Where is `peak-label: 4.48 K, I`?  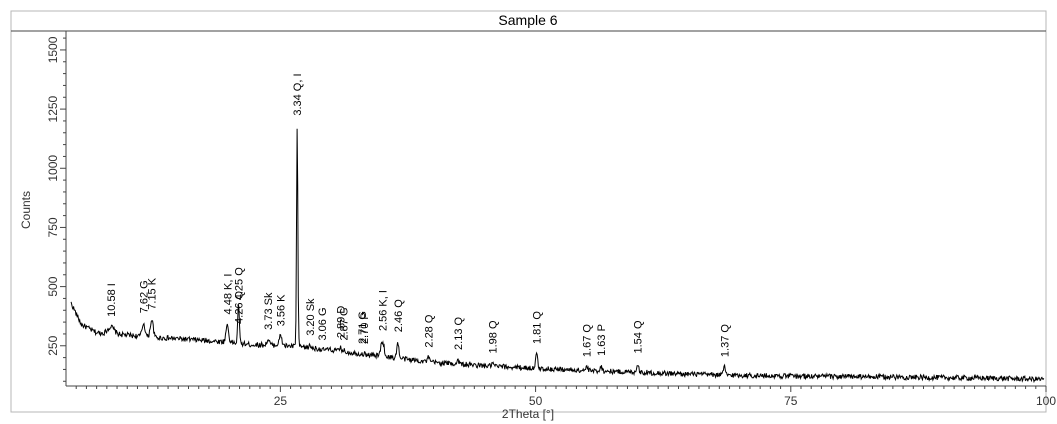 peak-label: 4.48 K, I is located at coordinates (228, 293).